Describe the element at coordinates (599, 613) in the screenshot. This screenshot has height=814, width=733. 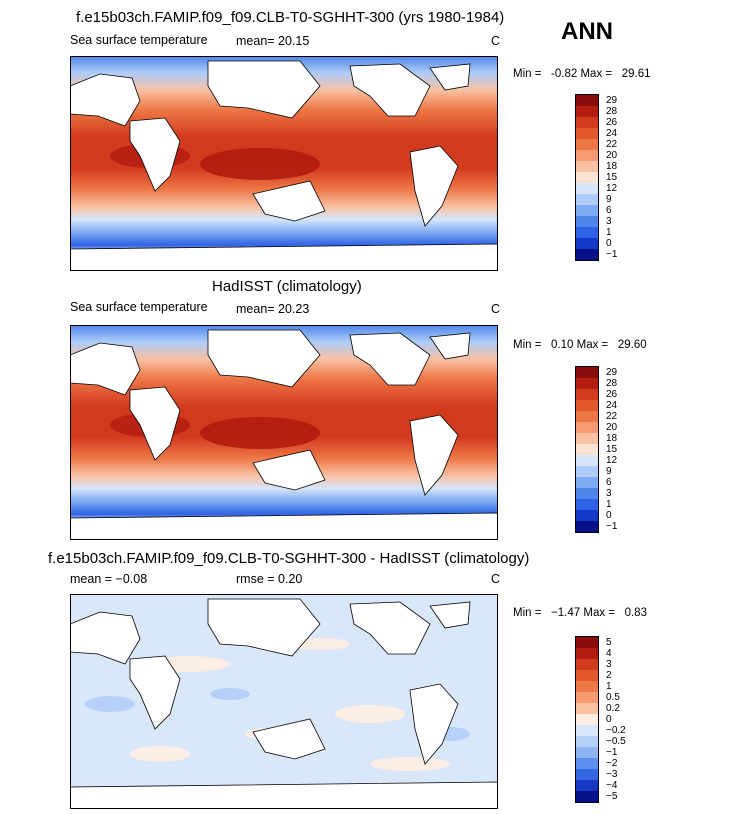
I see `panel3-max-label: Max =` at that location.